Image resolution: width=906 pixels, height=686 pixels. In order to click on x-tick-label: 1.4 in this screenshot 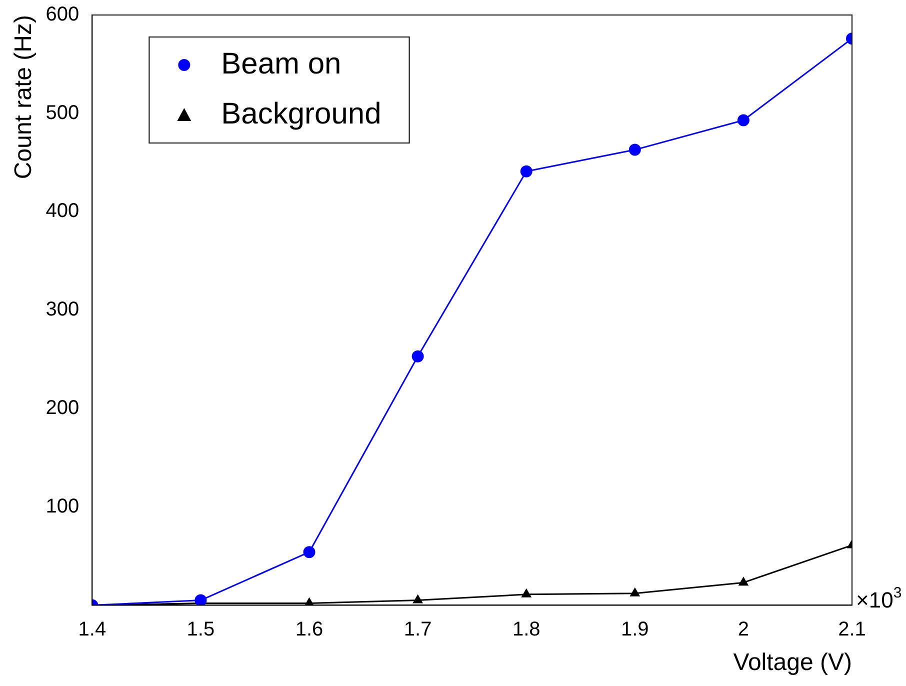, I will do `click(92, 629)`.